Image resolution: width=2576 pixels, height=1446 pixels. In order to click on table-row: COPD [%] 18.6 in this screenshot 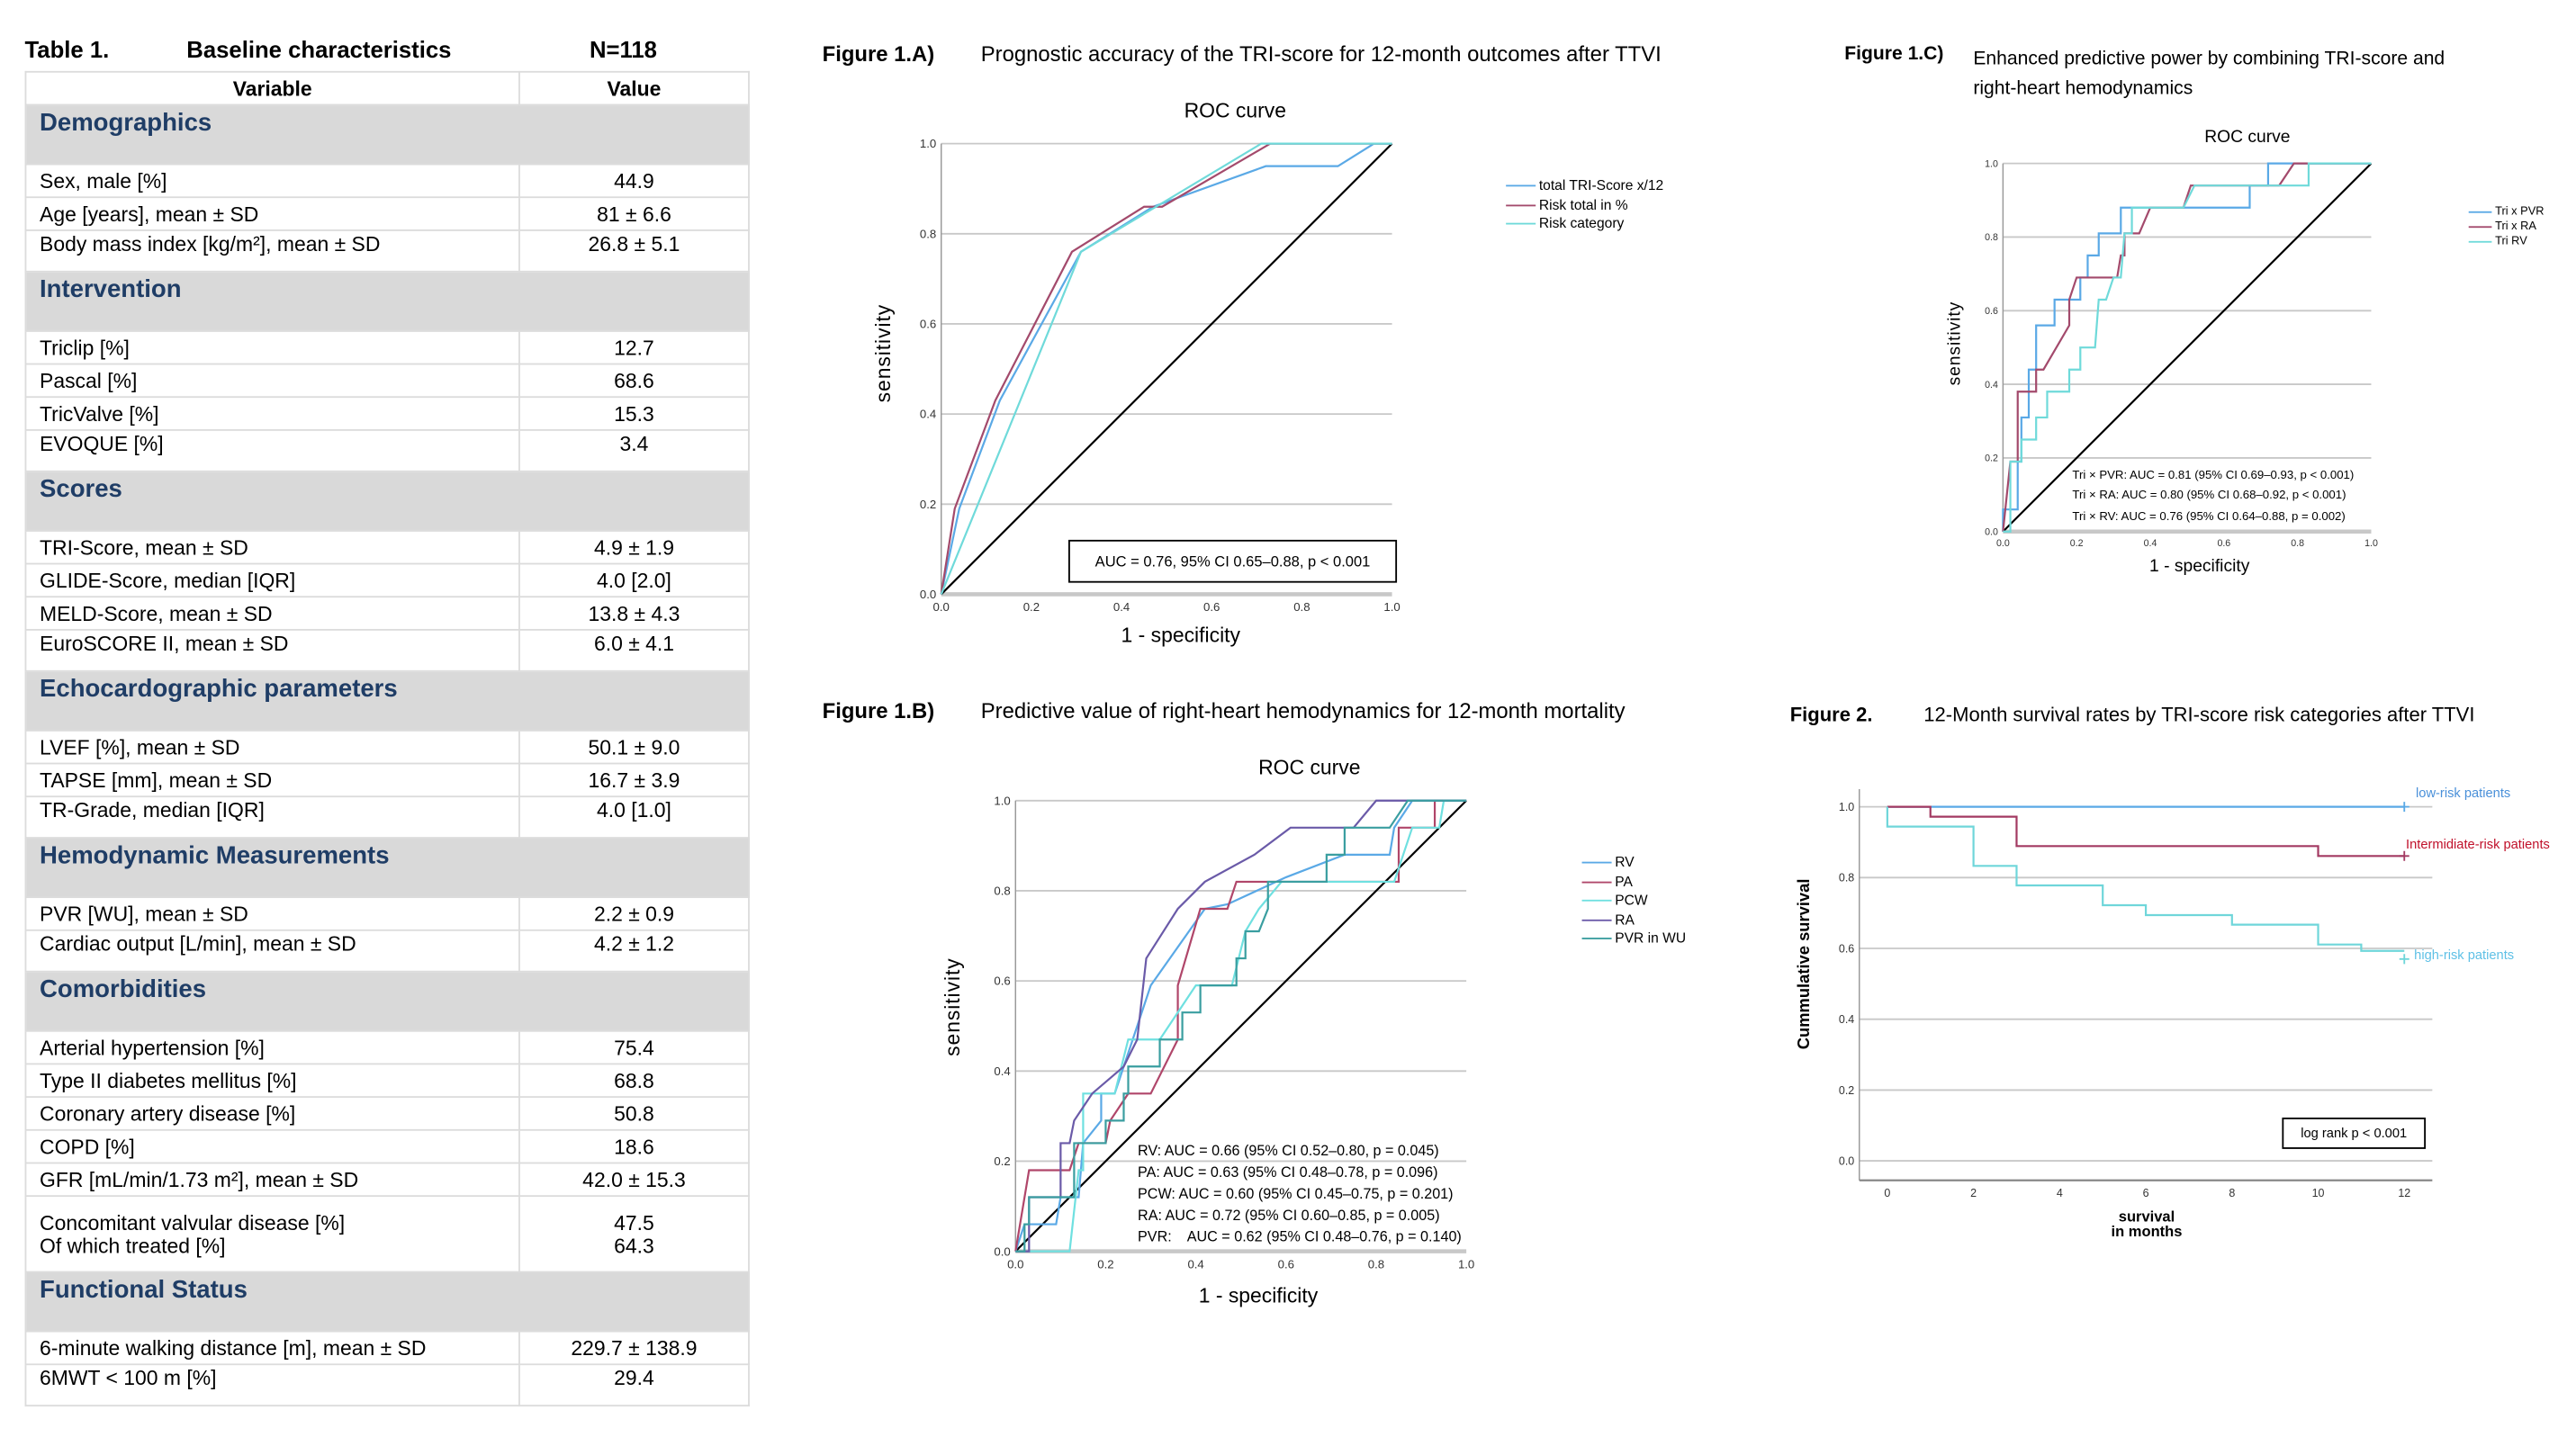, I will do `click(387, 1146)`.